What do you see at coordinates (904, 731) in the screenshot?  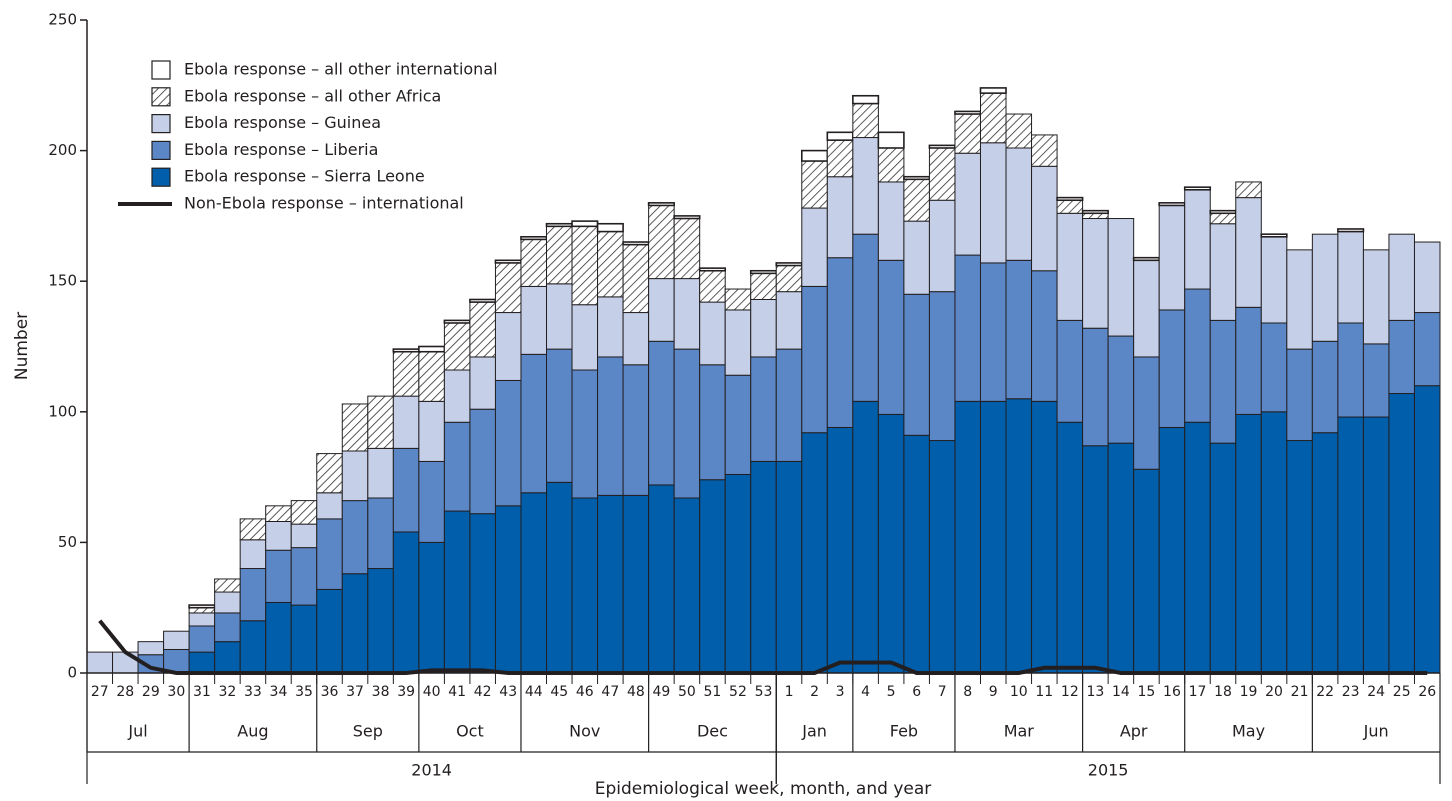 I see `month-label: Feb` at bounding box center [904, 731].